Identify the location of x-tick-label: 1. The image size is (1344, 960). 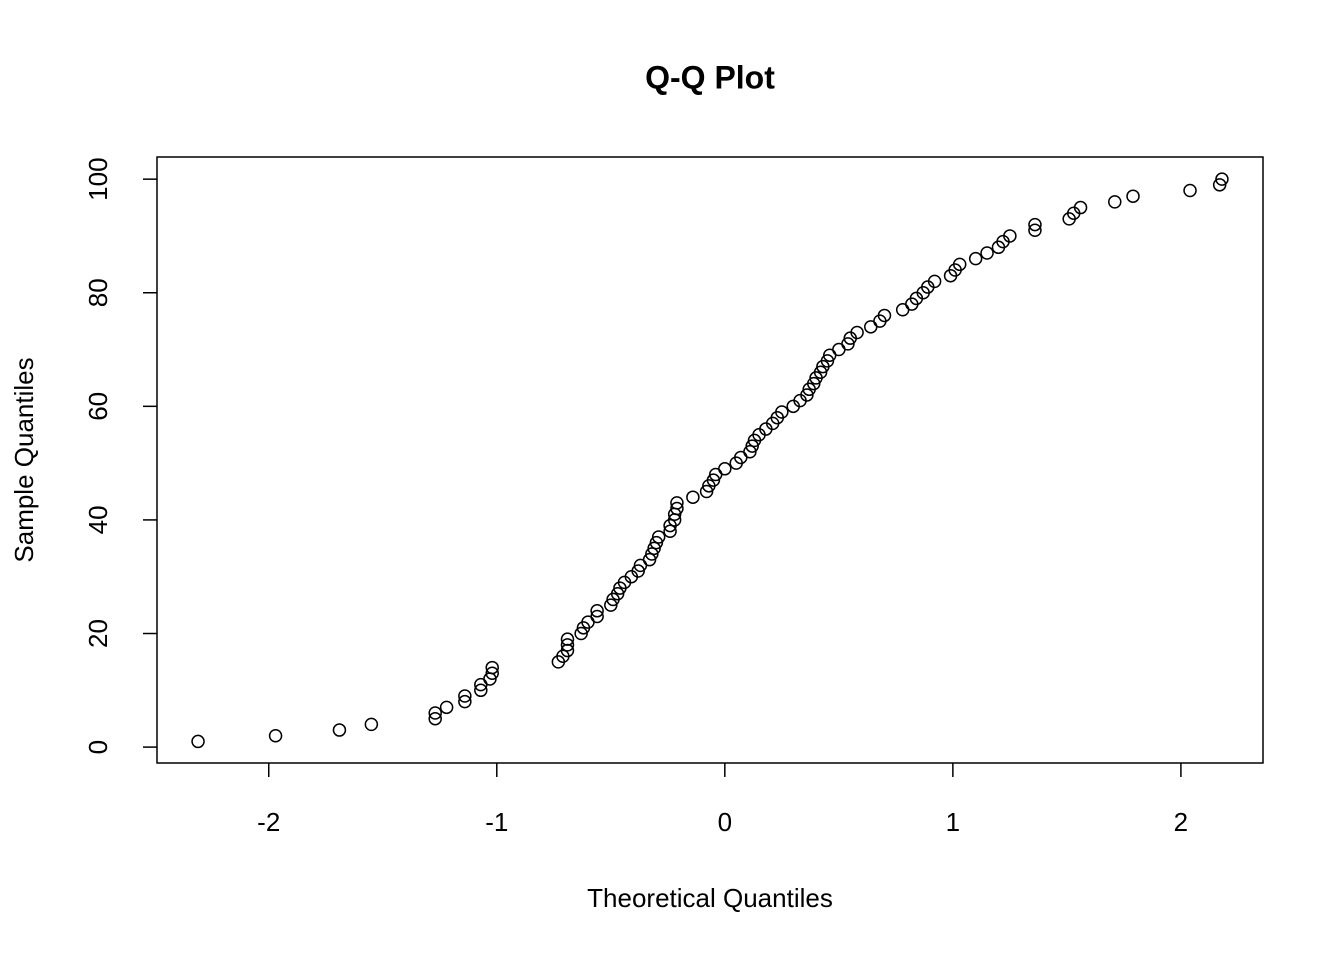
(953, 822).